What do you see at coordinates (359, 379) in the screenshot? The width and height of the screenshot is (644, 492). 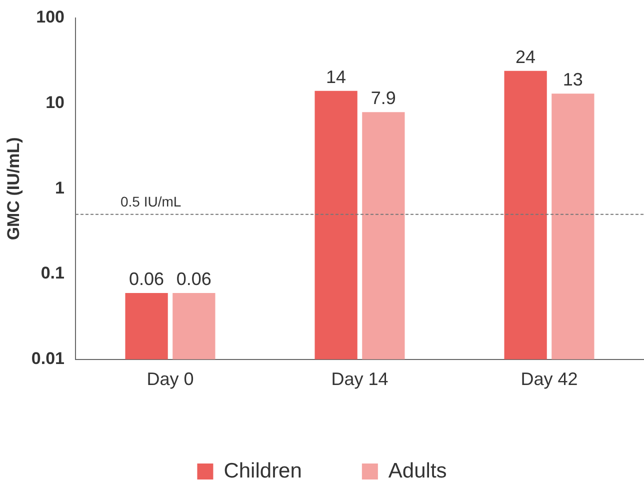 I see `x-tick-label: Day 14` at bounding box center [359, 379].